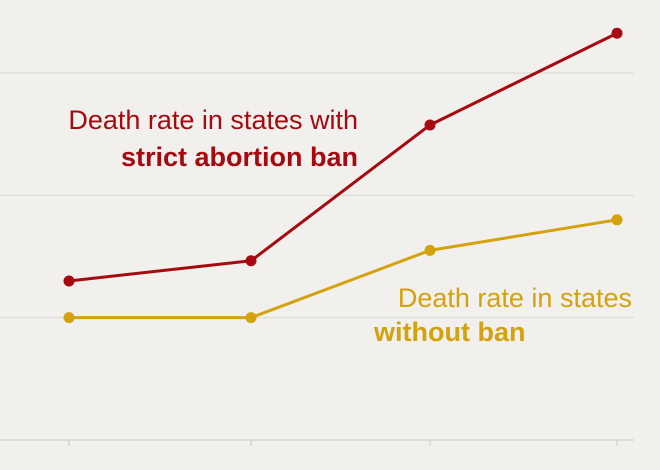  Describe the element at coordinates (515, 298) in the screenshot. I see `noban-label-line1: Death rate in states` at that location.